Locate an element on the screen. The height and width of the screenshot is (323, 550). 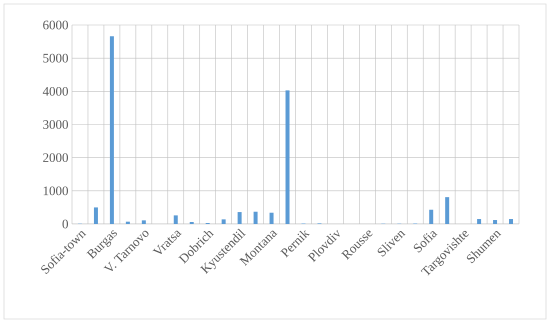
y-tick-label: 0 is located at coordinates (65, 224).